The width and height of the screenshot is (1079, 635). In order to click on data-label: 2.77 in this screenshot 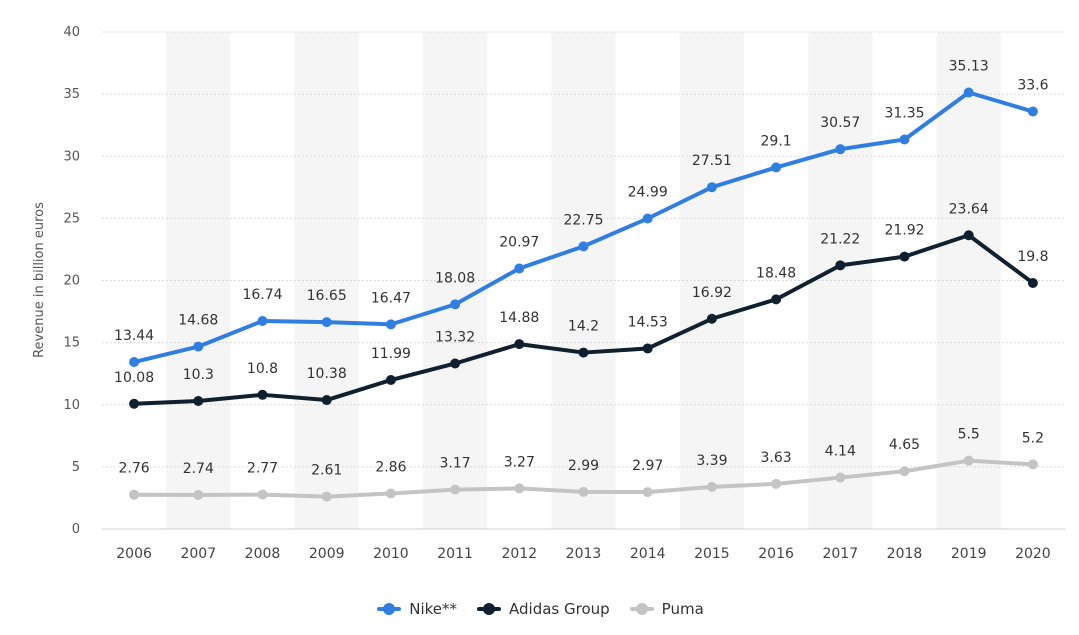, I will do `click(262, 469)`.